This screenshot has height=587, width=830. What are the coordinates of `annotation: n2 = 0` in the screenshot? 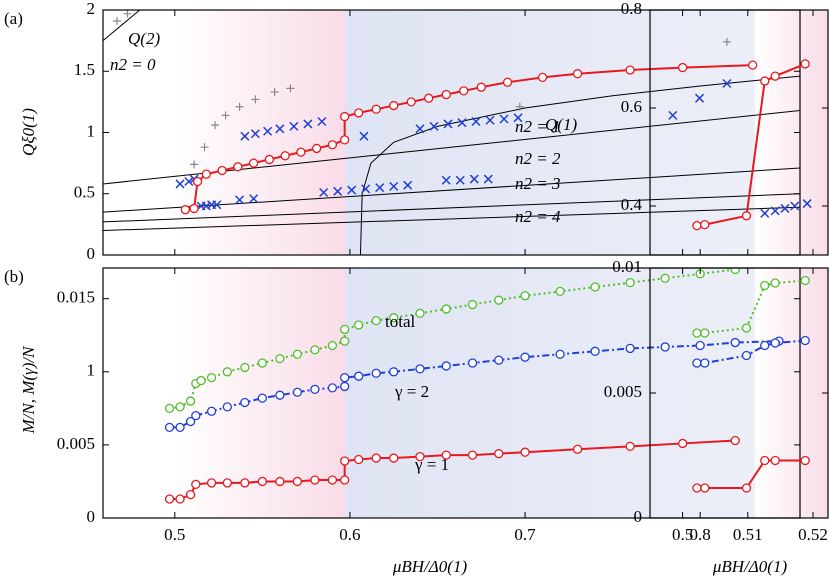 It's located at (133, 64).